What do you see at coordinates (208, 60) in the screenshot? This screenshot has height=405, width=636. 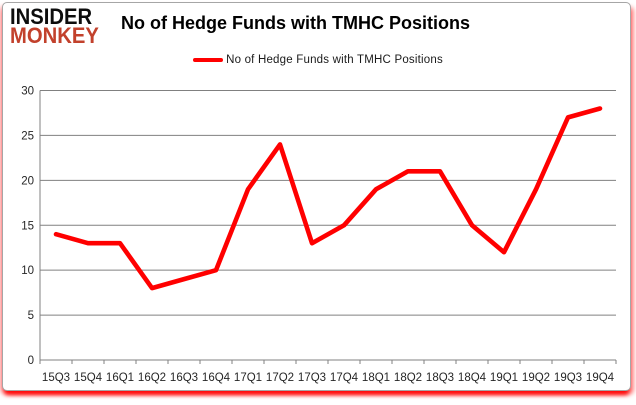 I see `legend-line-swatch` at bounding box center [208, 60].